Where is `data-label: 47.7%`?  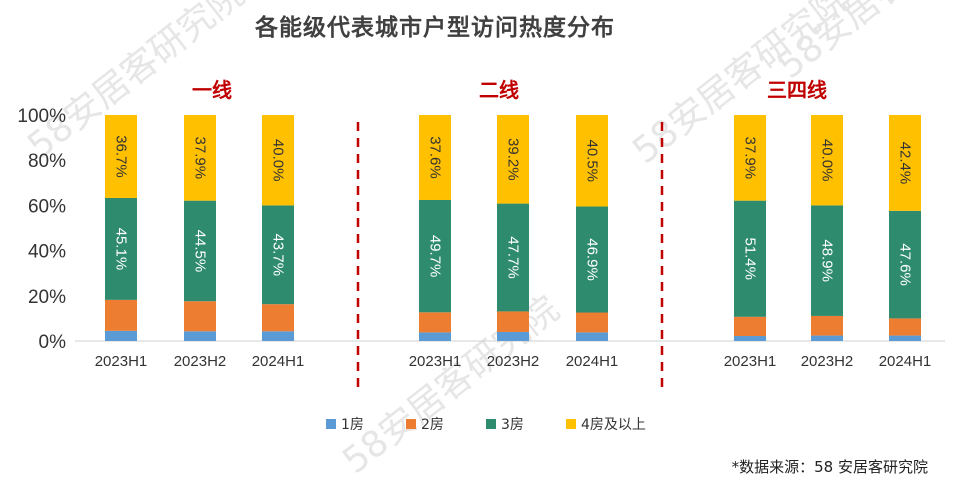
data-label: 47.7% is located at coordinates (513, 257).